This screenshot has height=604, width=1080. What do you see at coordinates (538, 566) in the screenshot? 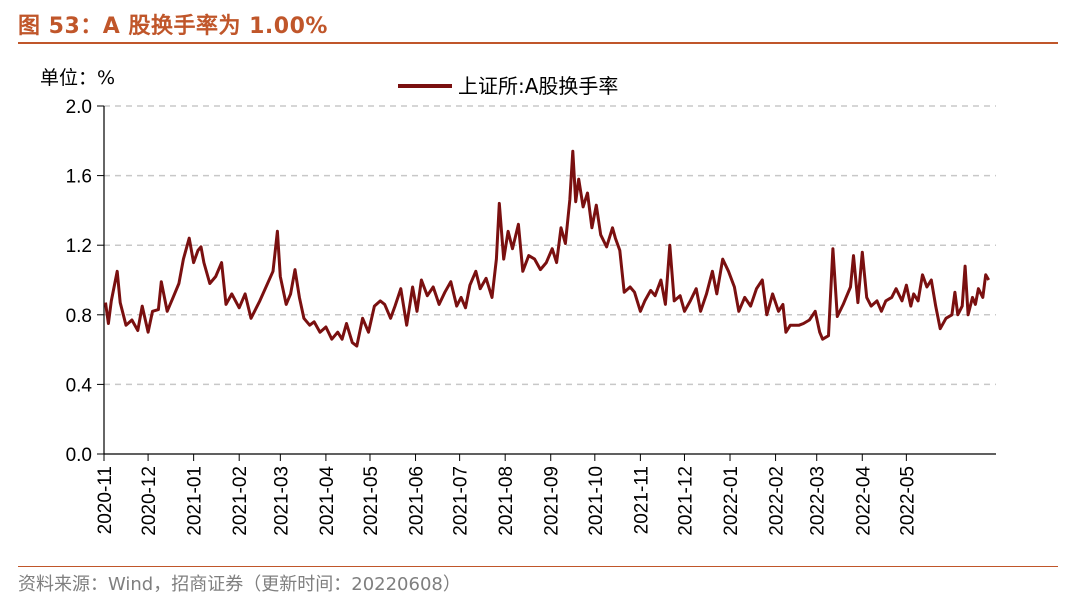
I see `footer-divider` at bounding box center [538, 566].